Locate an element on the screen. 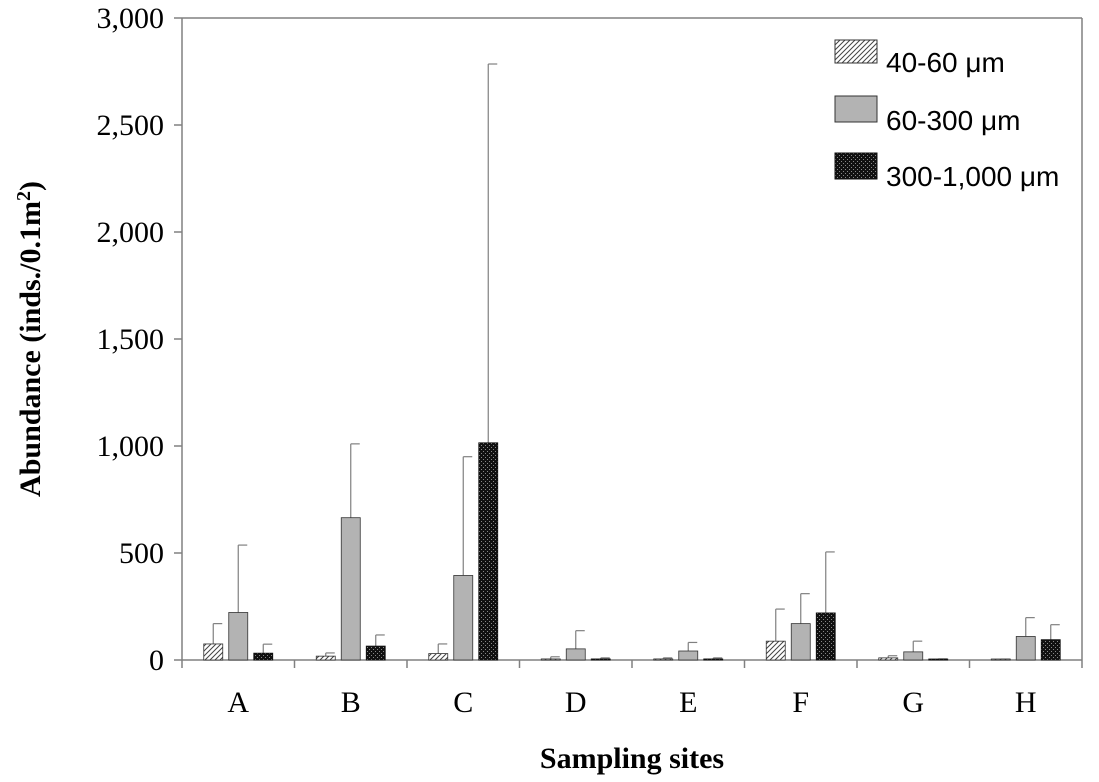 This screenshot has width=1099, height=782. y-tick-label: 2,000 is located at coordinates (131, 232).